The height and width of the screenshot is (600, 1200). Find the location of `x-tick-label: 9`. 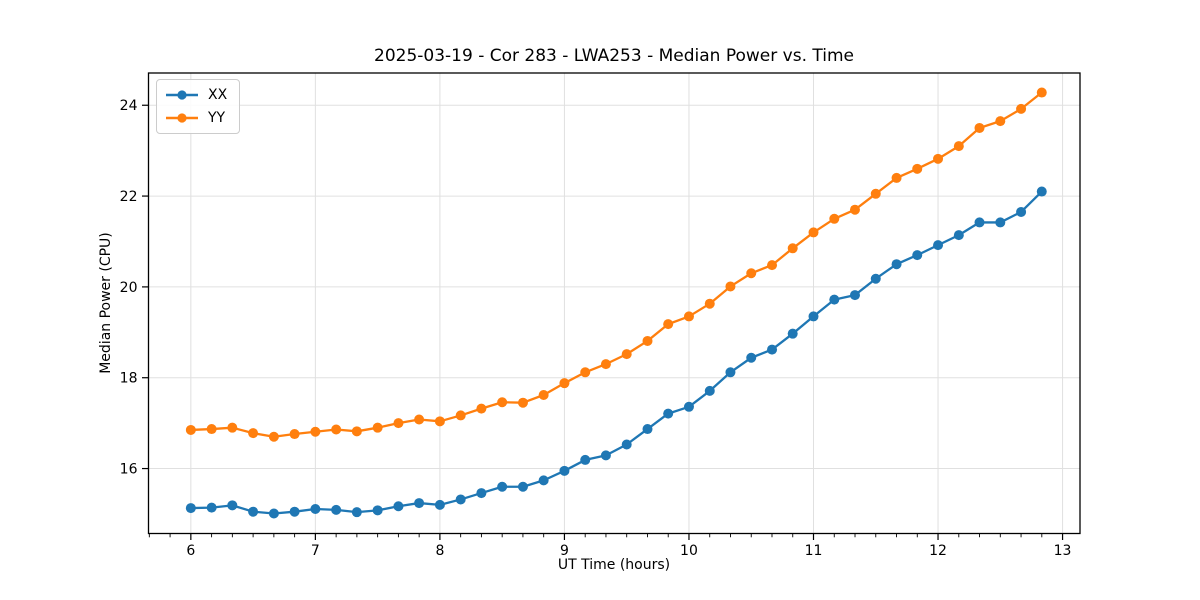

x-tick-label: 9 is located at coordinates (564, 551).